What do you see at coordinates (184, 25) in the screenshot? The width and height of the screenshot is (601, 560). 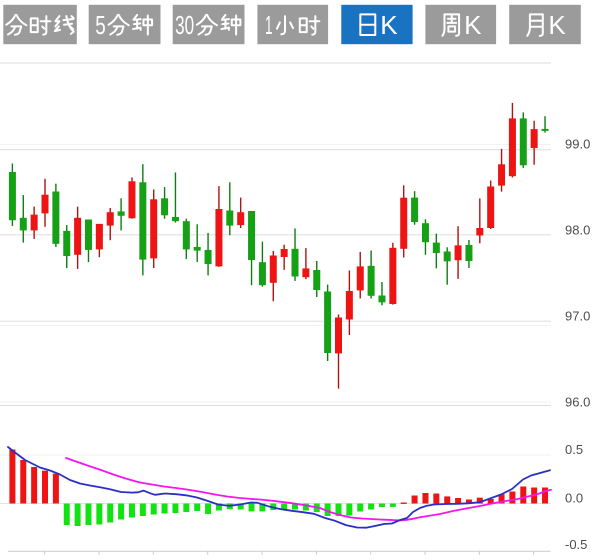 I see `svg-text: 30` at bounding box center [184, 25].